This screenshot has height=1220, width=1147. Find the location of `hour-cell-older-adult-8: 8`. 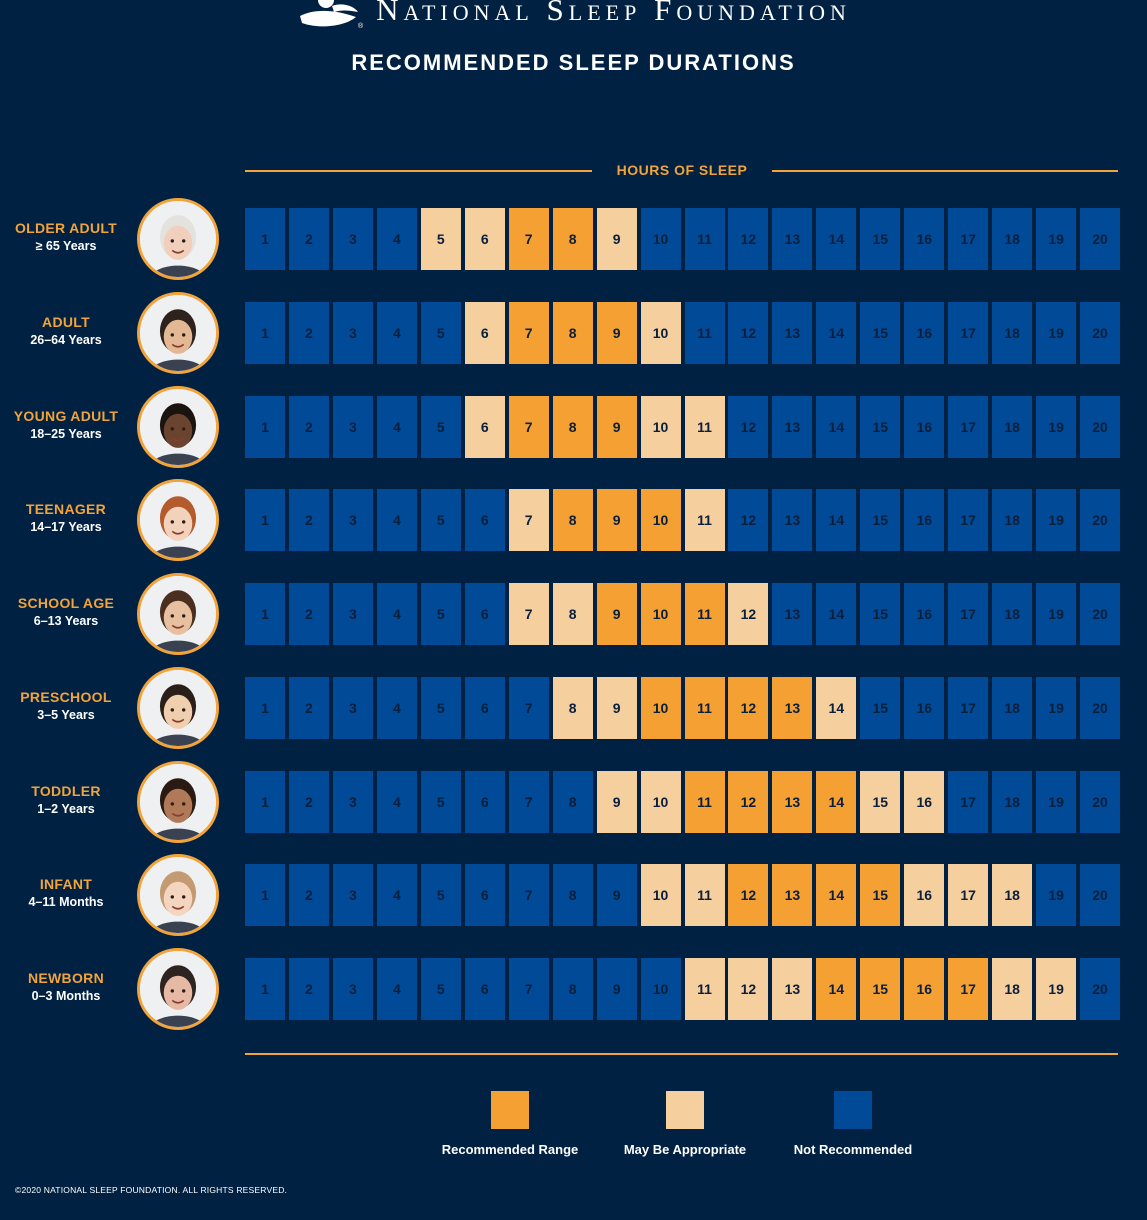

hour-cell-older-adult-8: 8 is located at coordinates (572, 239).